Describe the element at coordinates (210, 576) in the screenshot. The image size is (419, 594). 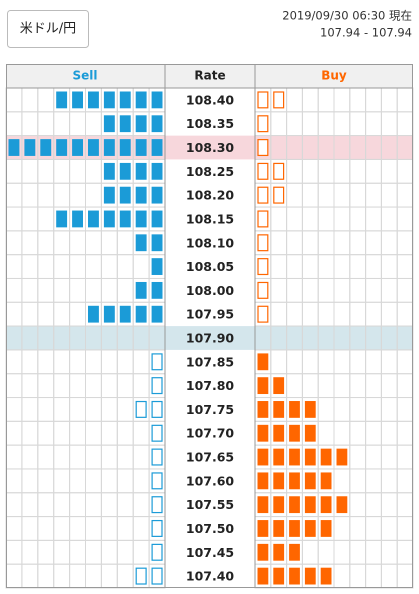
I see `rate: 107.40` at that location.